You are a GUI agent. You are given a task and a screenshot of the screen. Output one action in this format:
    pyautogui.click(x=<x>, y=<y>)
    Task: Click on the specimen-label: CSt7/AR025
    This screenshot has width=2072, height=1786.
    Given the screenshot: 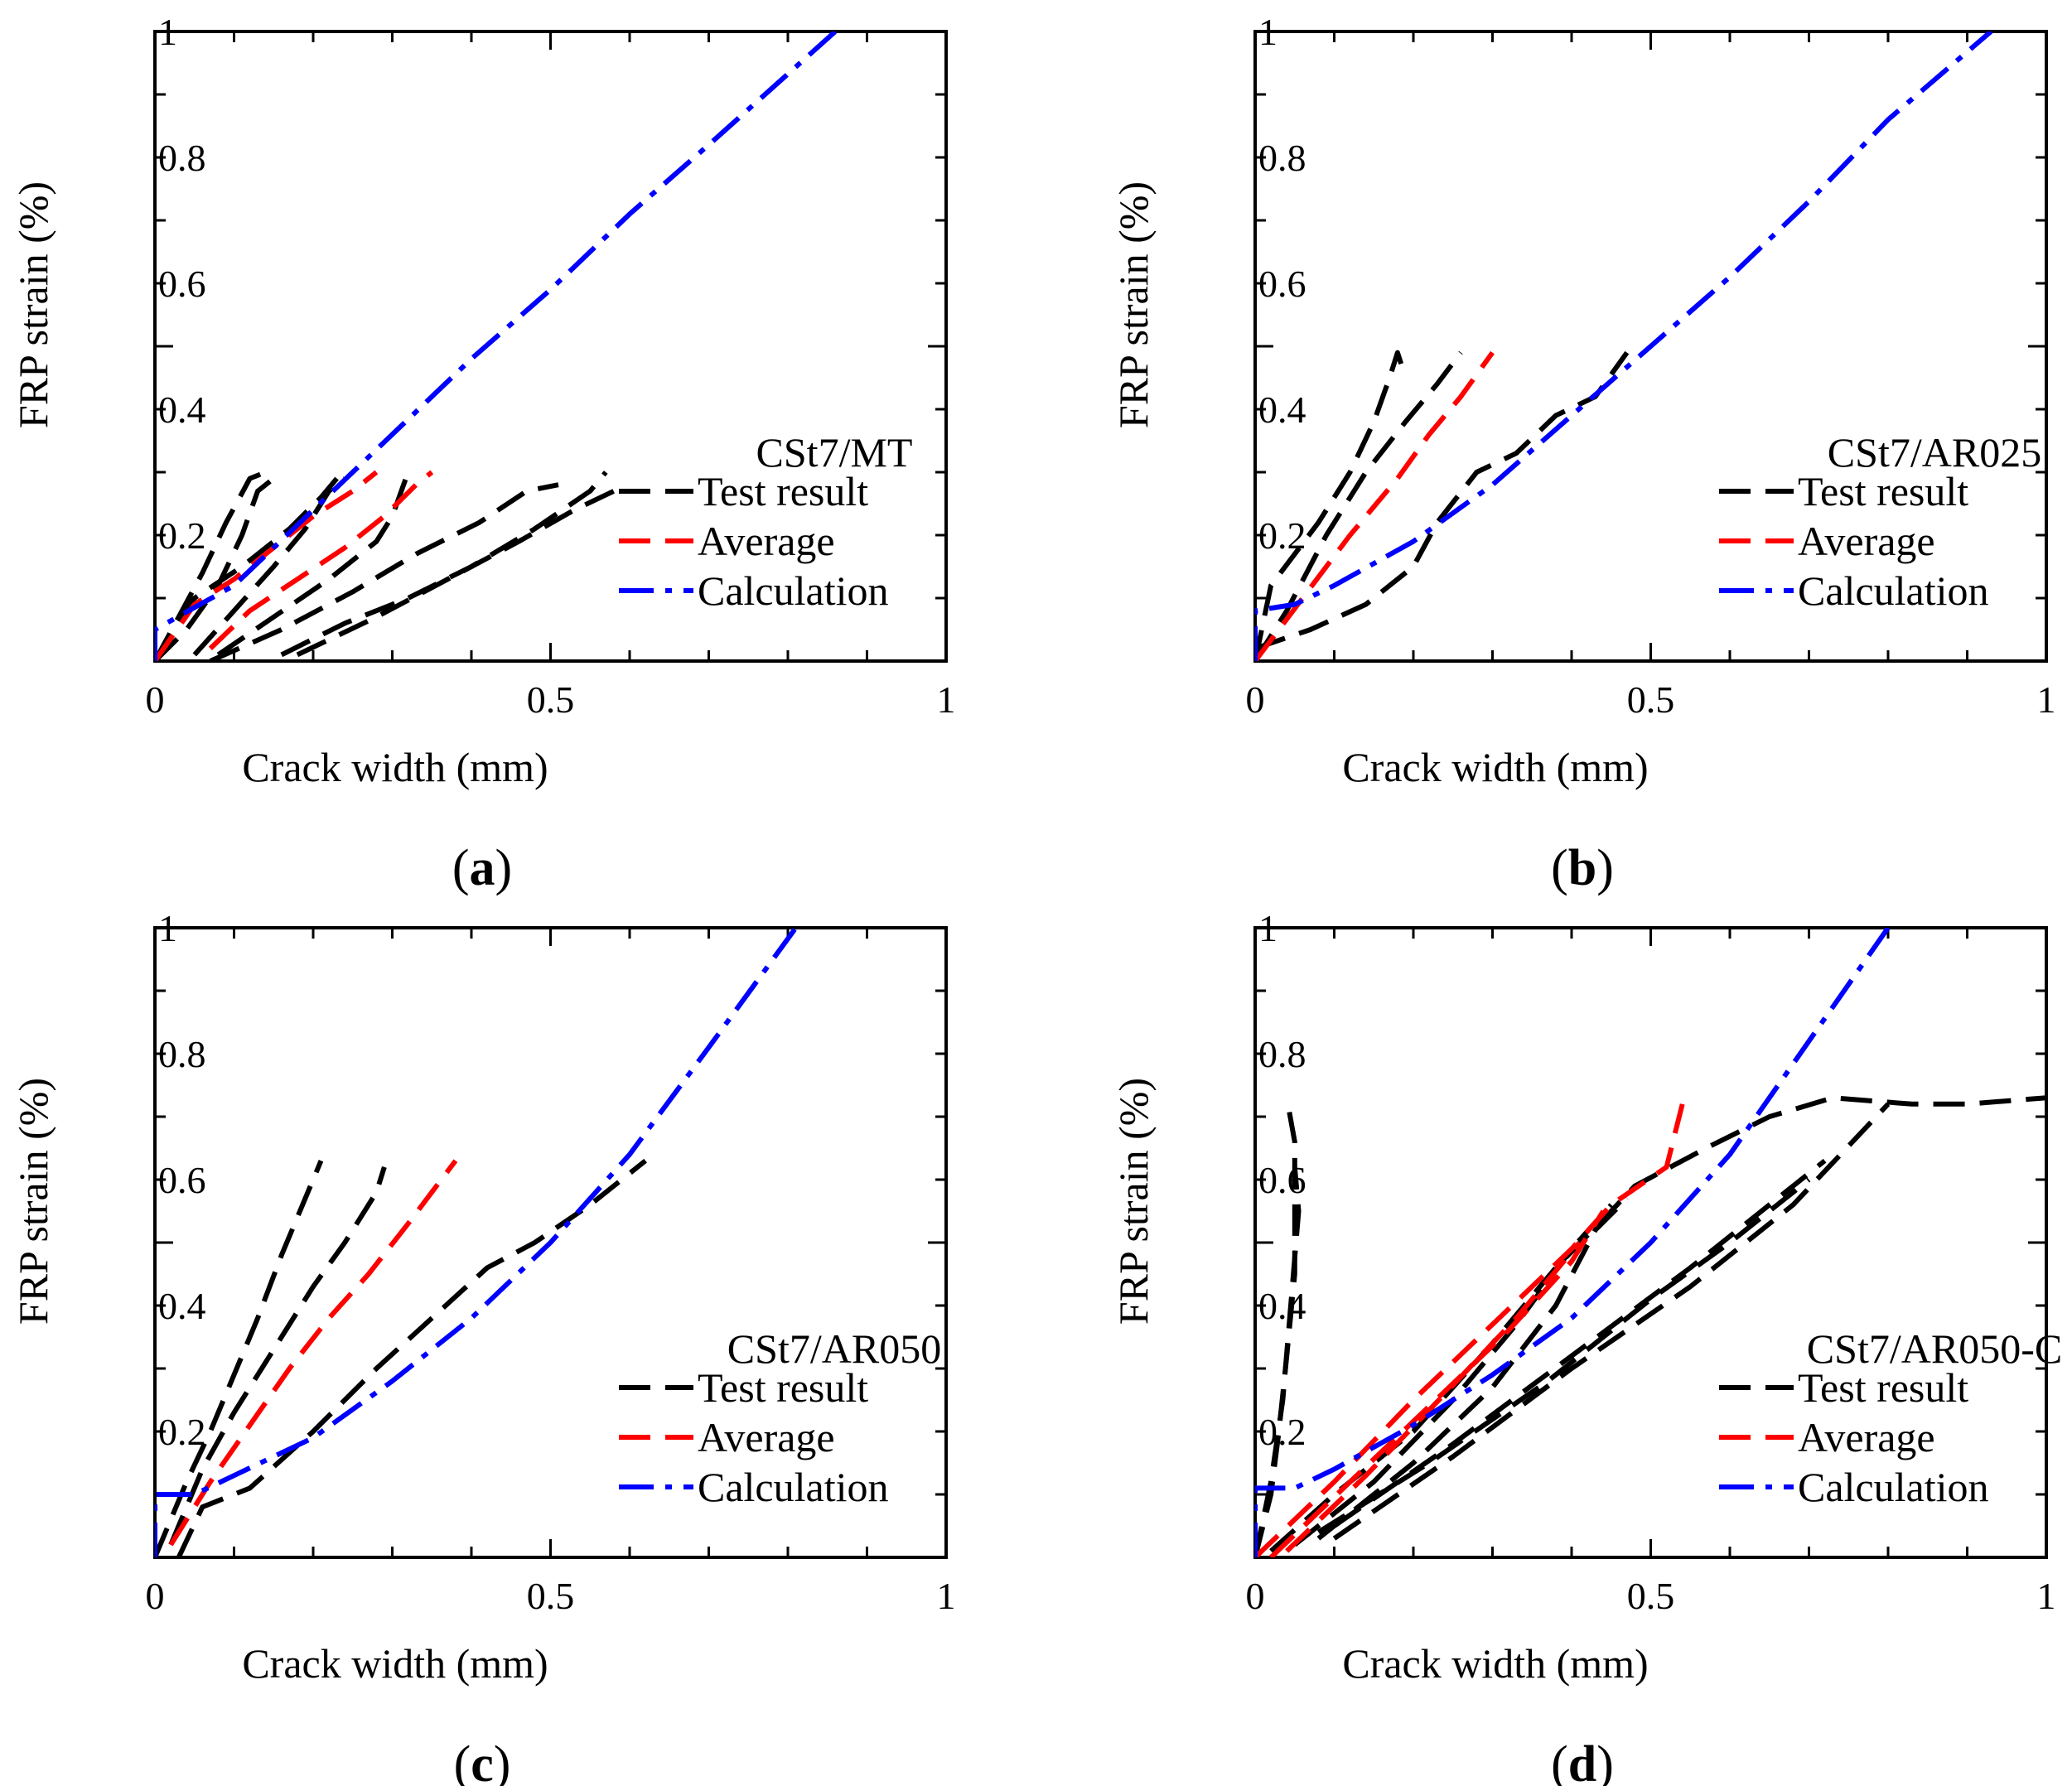 What is the action you would take?
    pyautogui.click(x=1934, y=452)
    